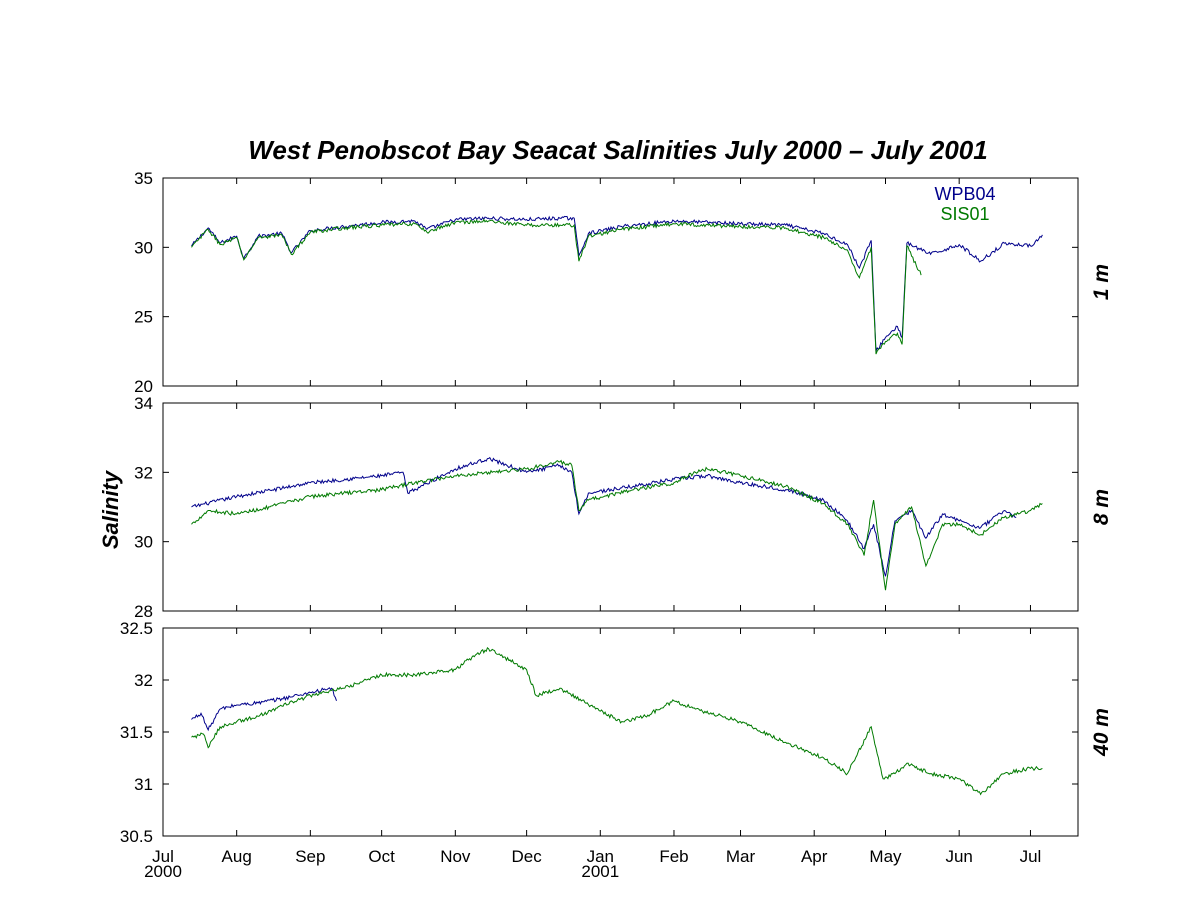  What do you see at coordinates (163, 871) in the screenshot?
I see `x-tick-year-label: 2000` at bounding box center [163, 871].